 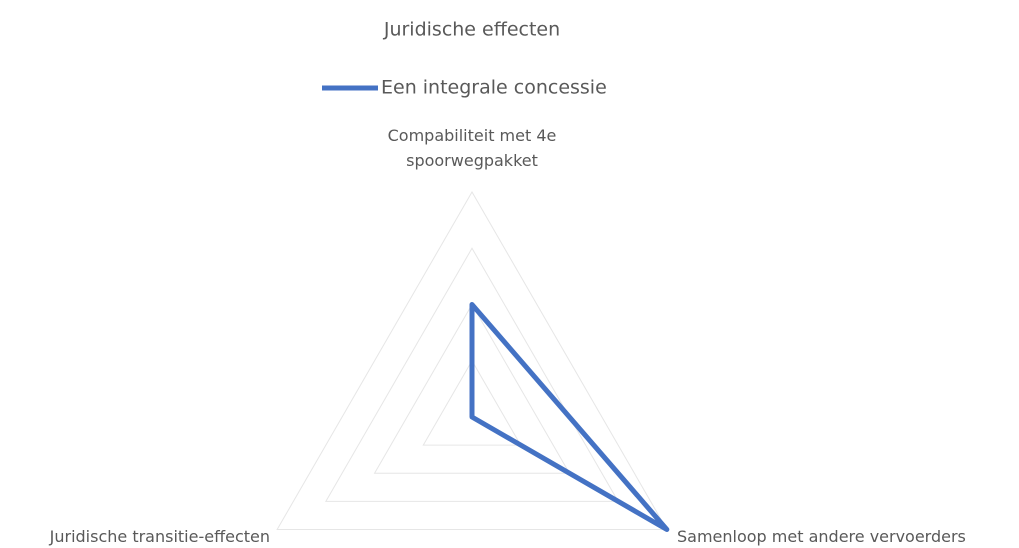 What do you see at coordinates (472, 148) in the screenshot?
I see `axis-label: Compabiliteit met 4e spoorwegpakket` at bounding box center [472, 148].